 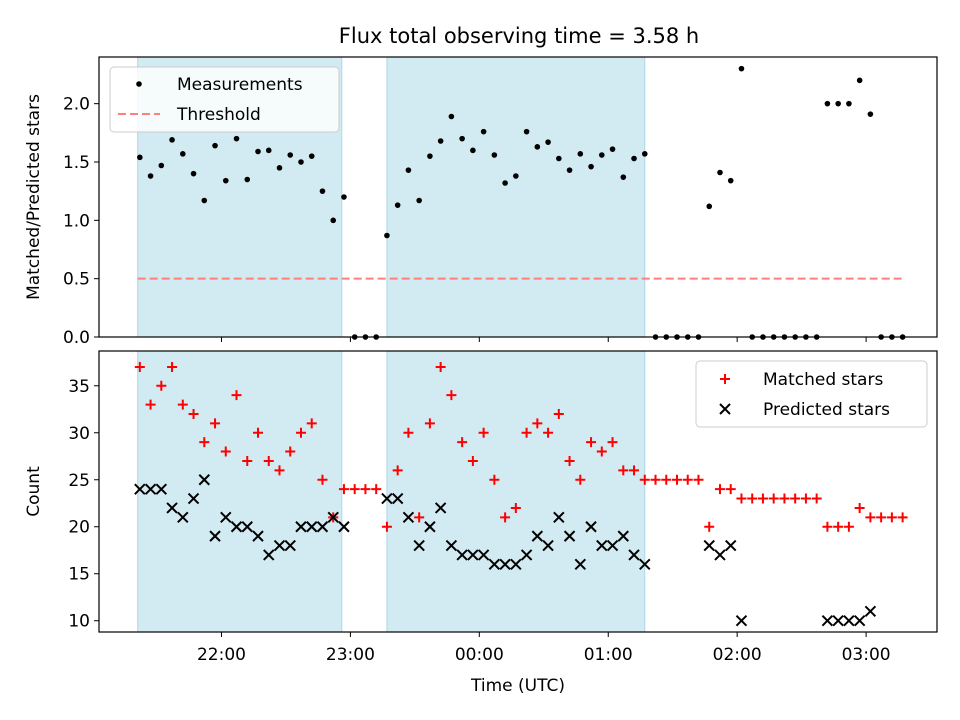 I want to click on legend: Matched stars Predicted stars, so click(x=811, y=394).